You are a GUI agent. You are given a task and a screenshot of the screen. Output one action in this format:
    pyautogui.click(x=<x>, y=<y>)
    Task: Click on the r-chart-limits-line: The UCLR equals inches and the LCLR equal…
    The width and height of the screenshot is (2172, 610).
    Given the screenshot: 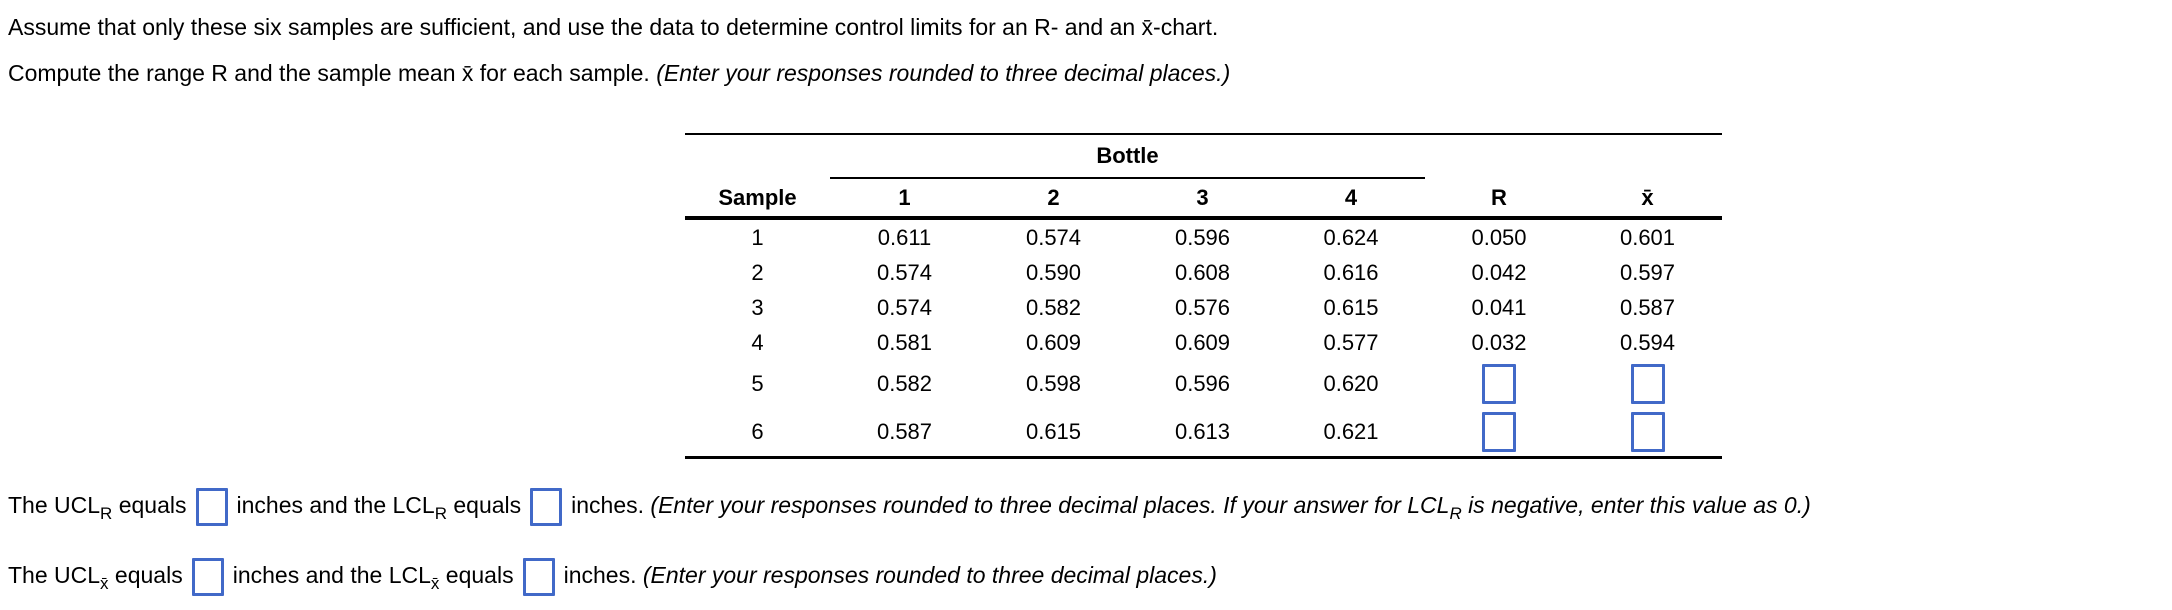 What is the action you would take?
    pyautogui.click(x=909, y=505)
    